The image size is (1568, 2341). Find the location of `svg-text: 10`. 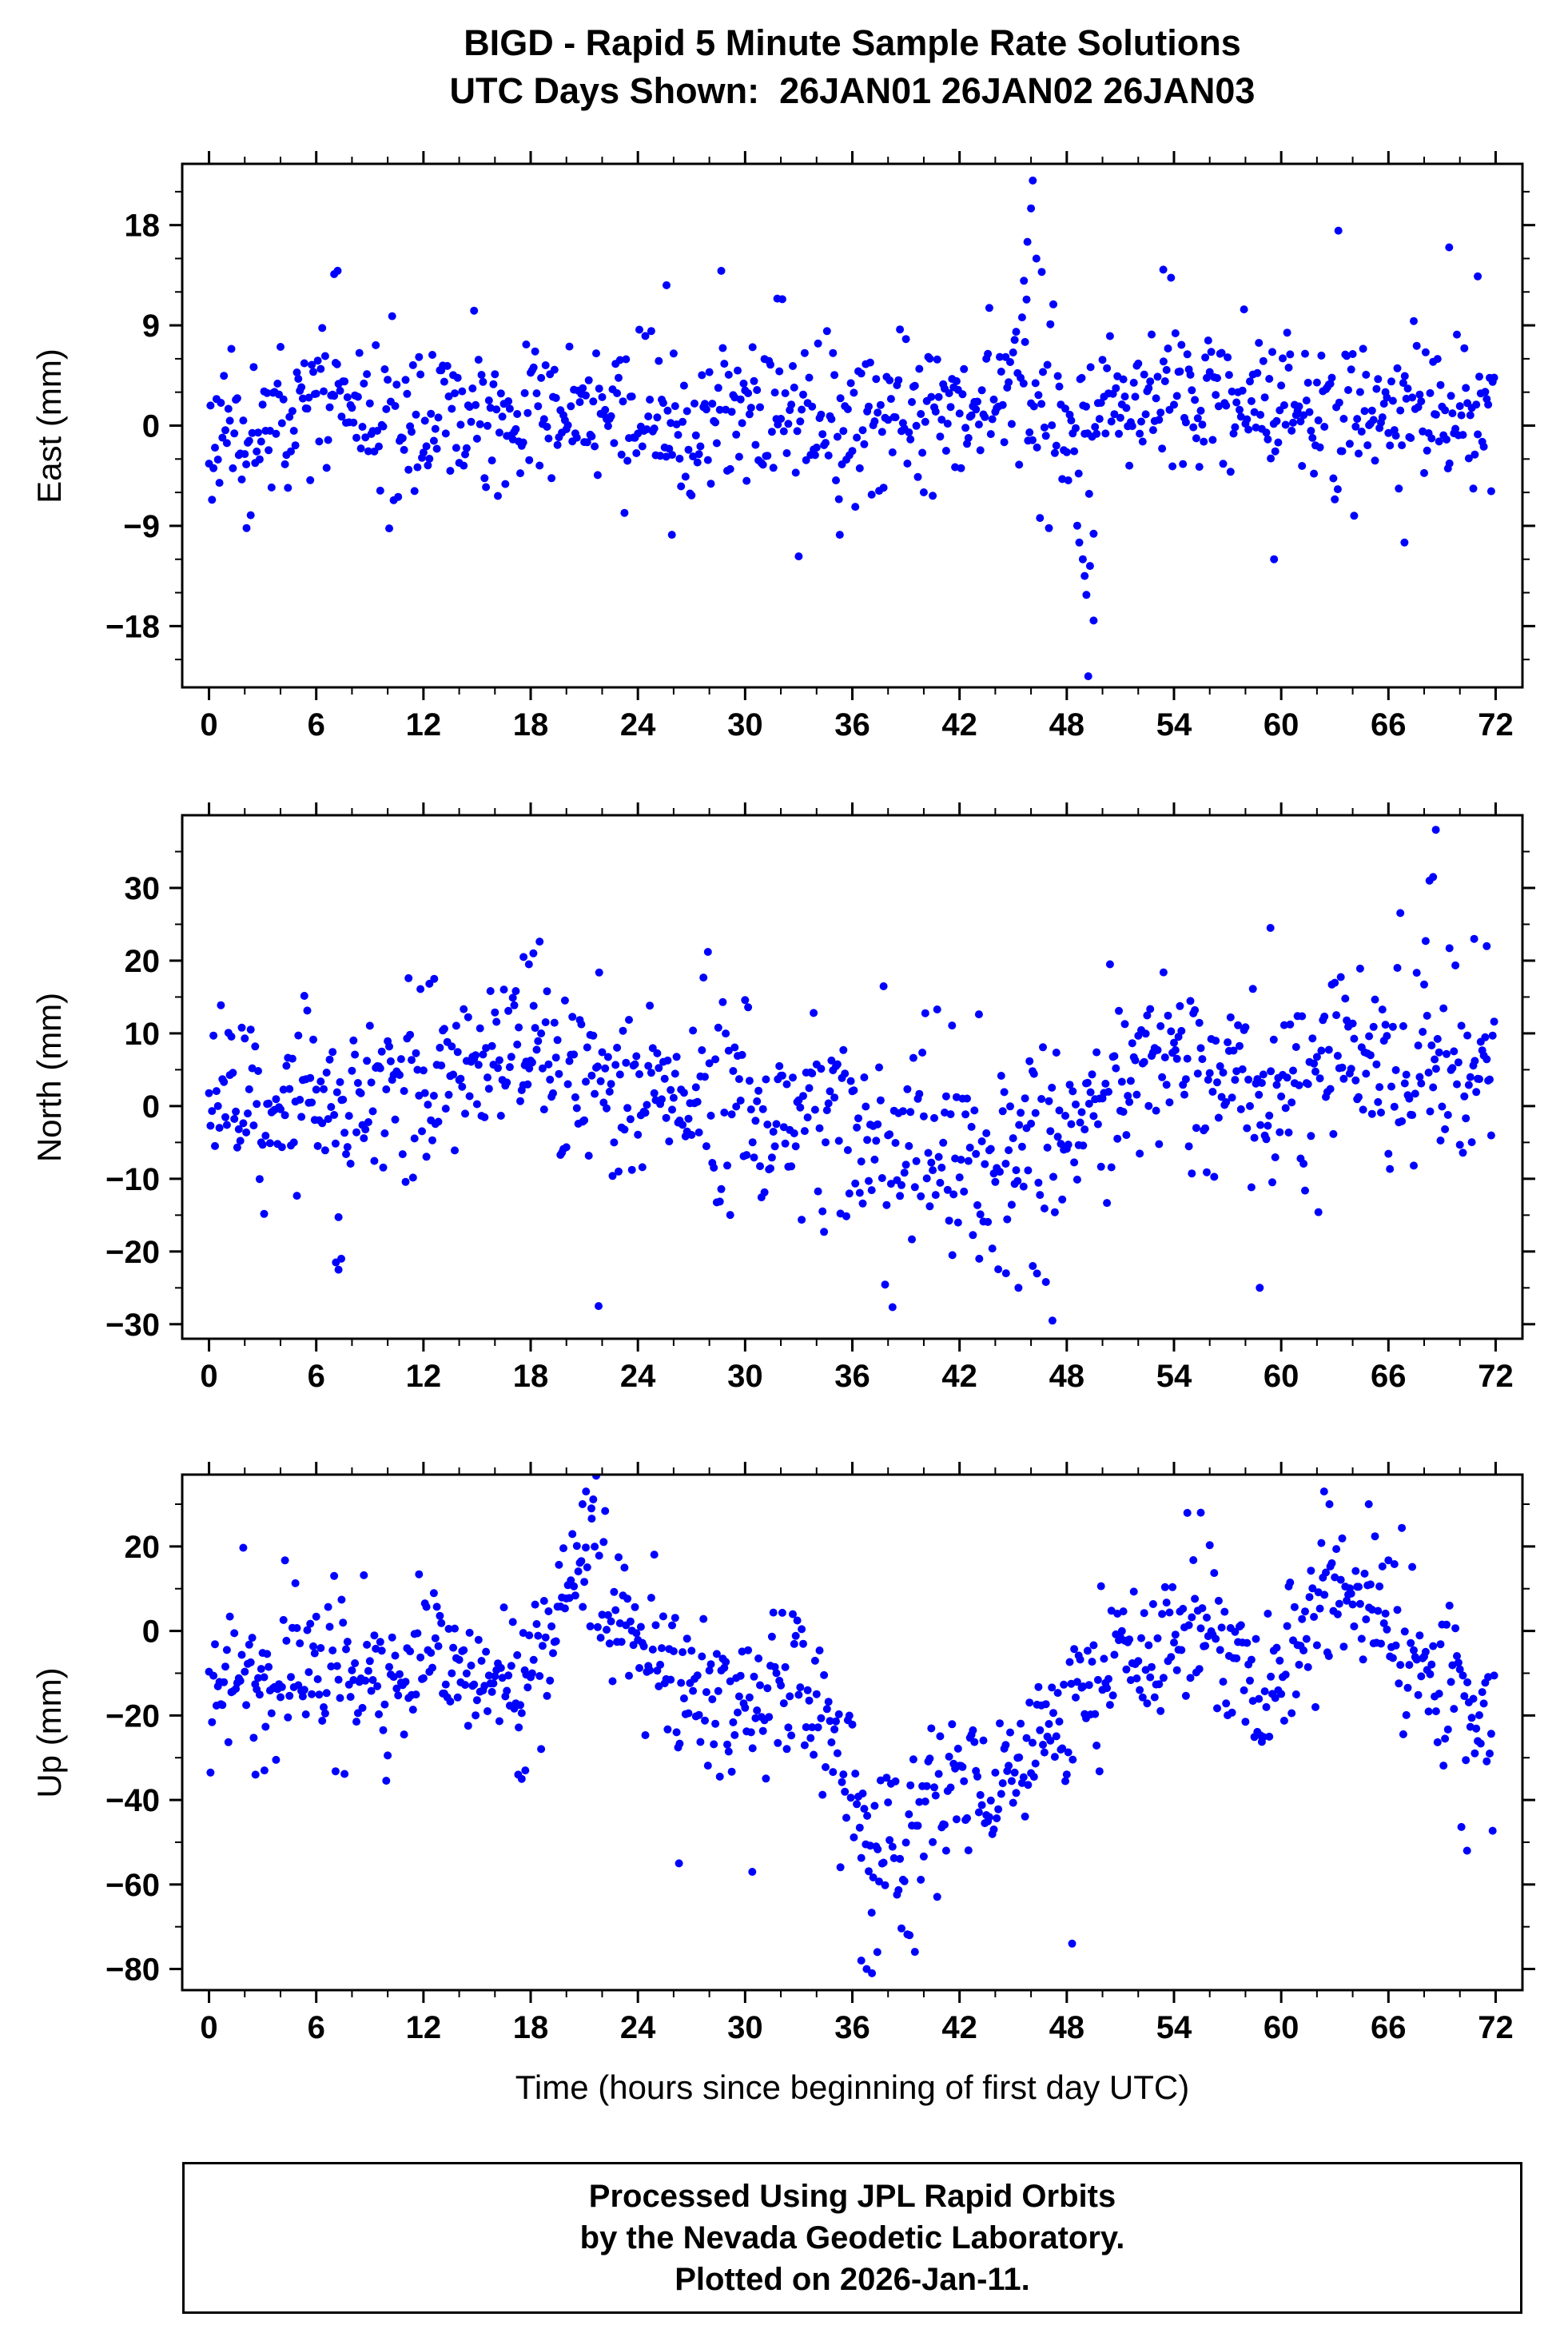

svg-text: 10 is located at coordinates (143, 1034).